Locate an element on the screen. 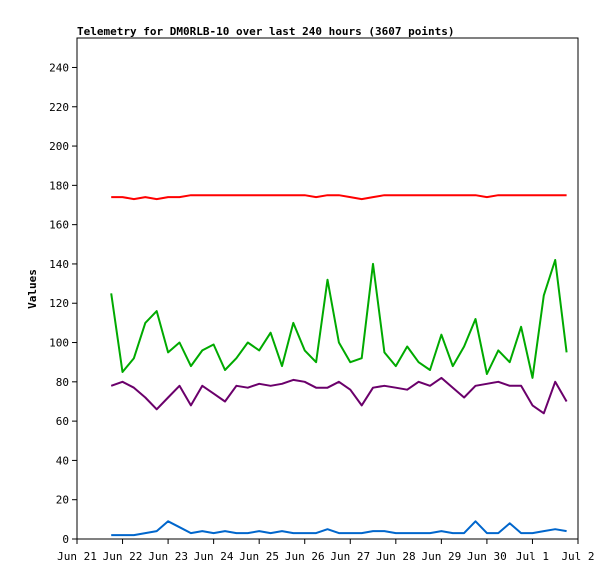 This screenshot has height=584, width=615. y-tick-label: 200 is located at coordinates (59, 146).